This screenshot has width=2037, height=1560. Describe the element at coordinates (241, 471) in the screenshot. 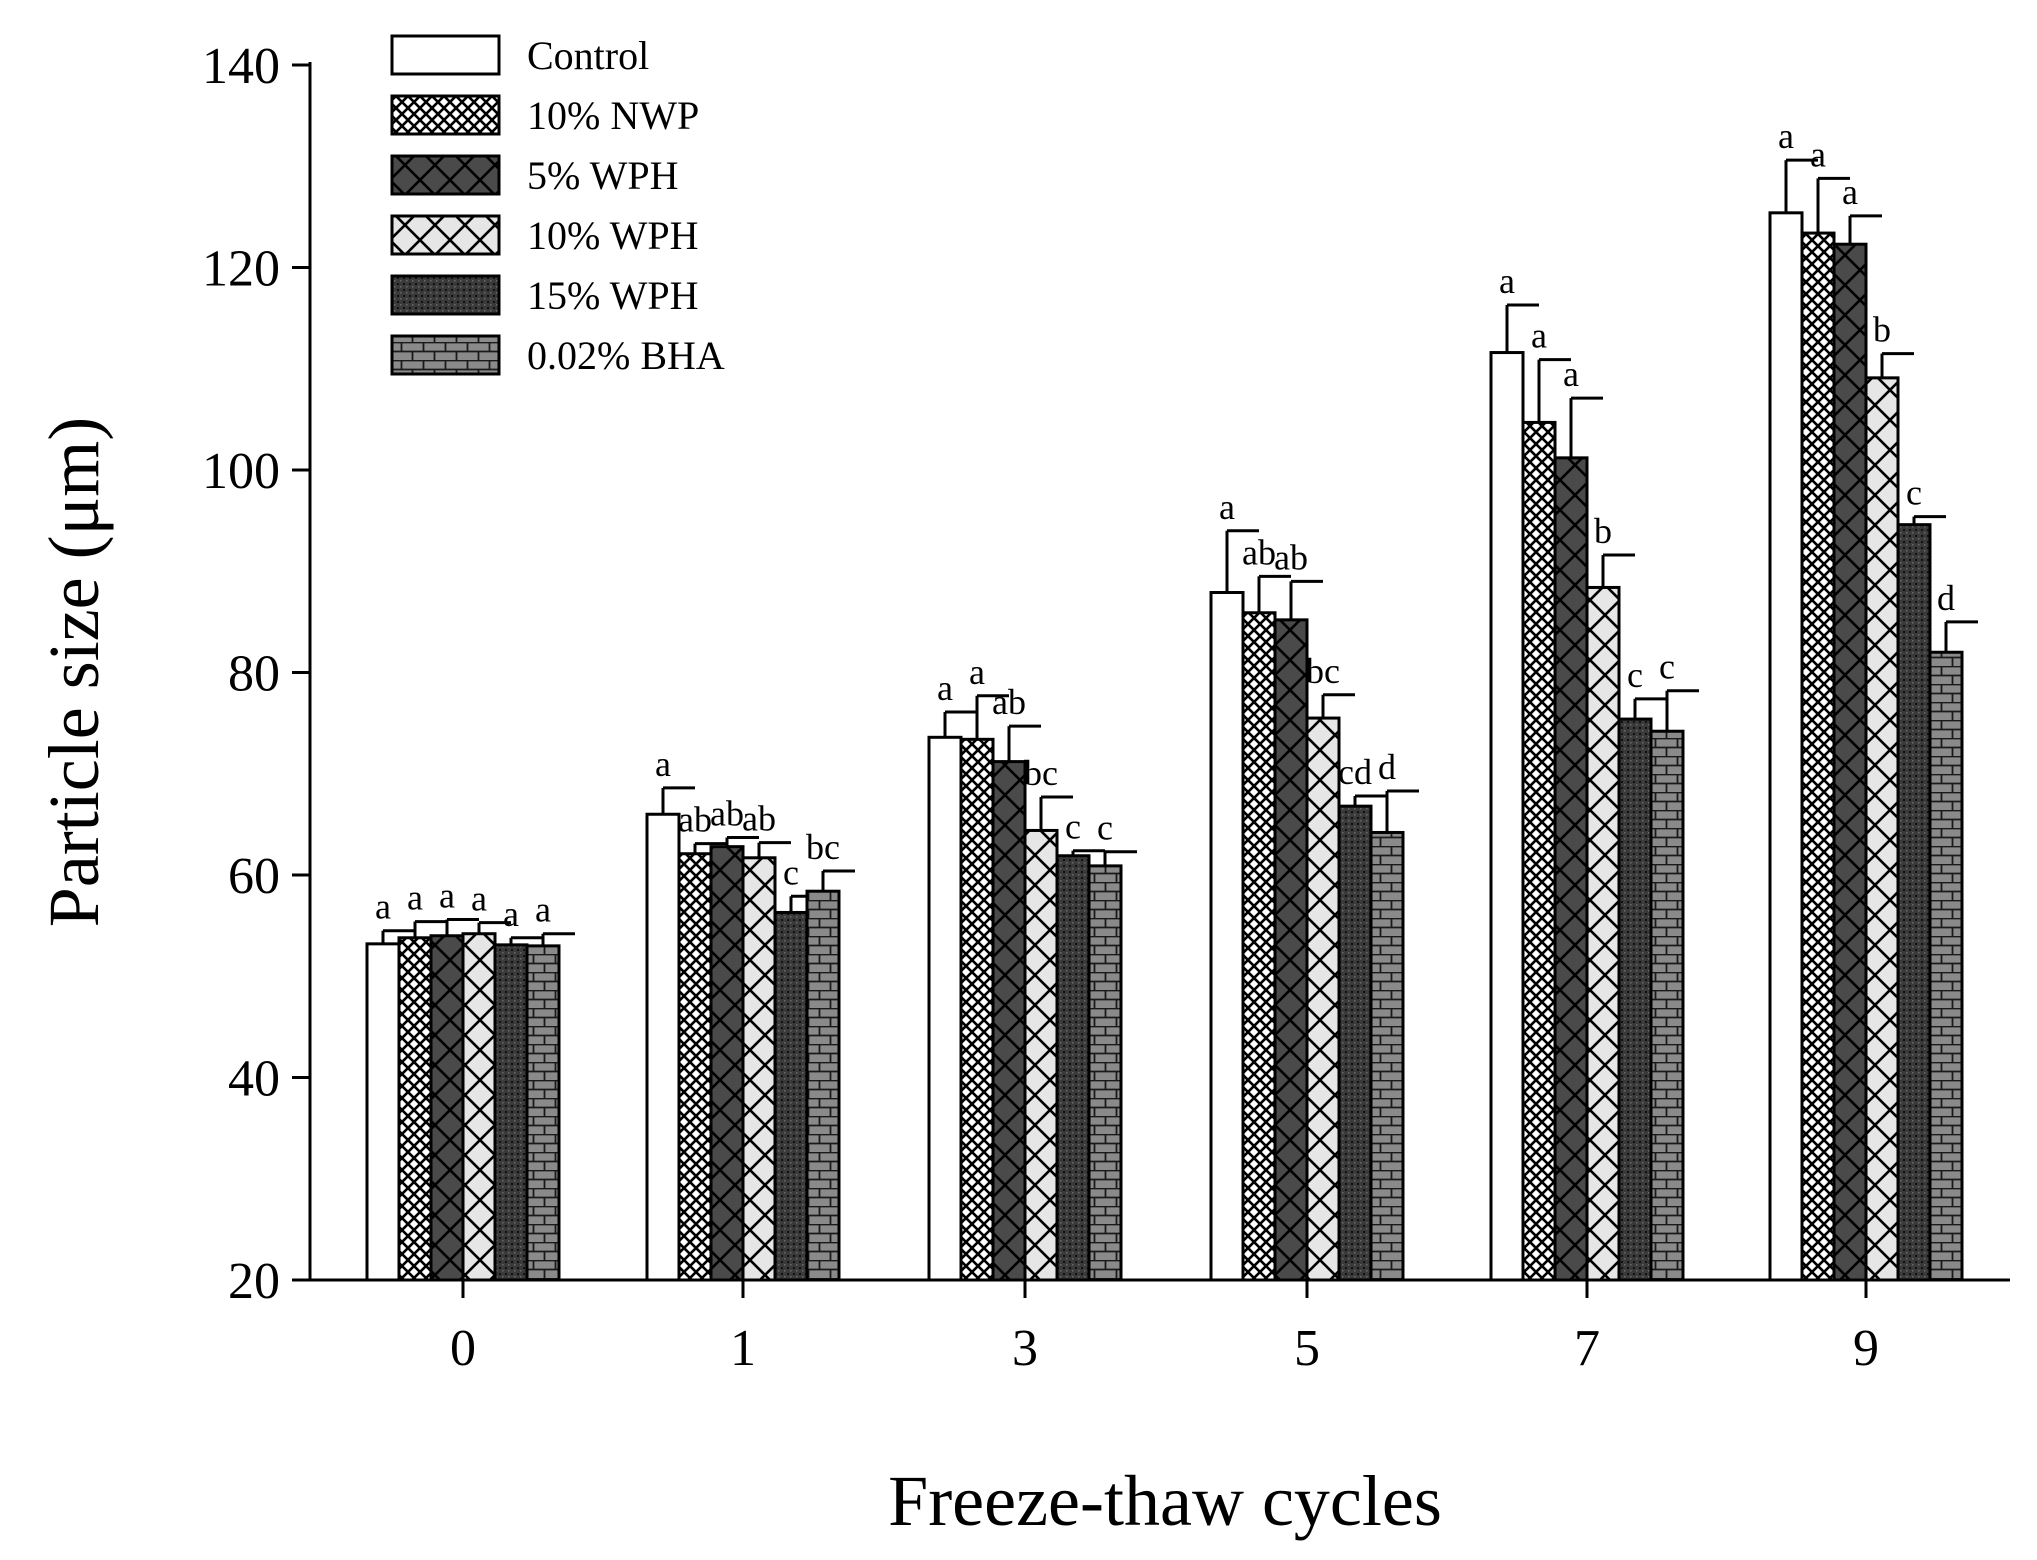

I see `y-tick-label: 100` at that location.